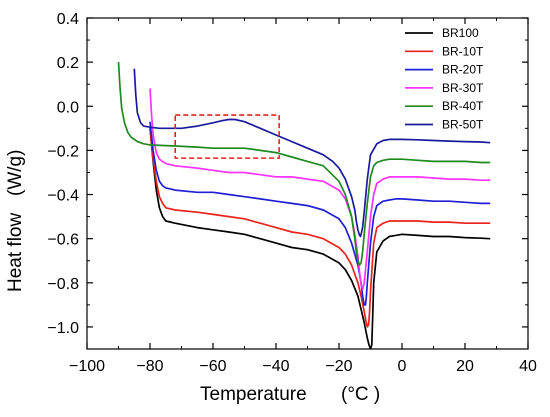  I want to click on x-tick-label: 40, so click(528, 366).